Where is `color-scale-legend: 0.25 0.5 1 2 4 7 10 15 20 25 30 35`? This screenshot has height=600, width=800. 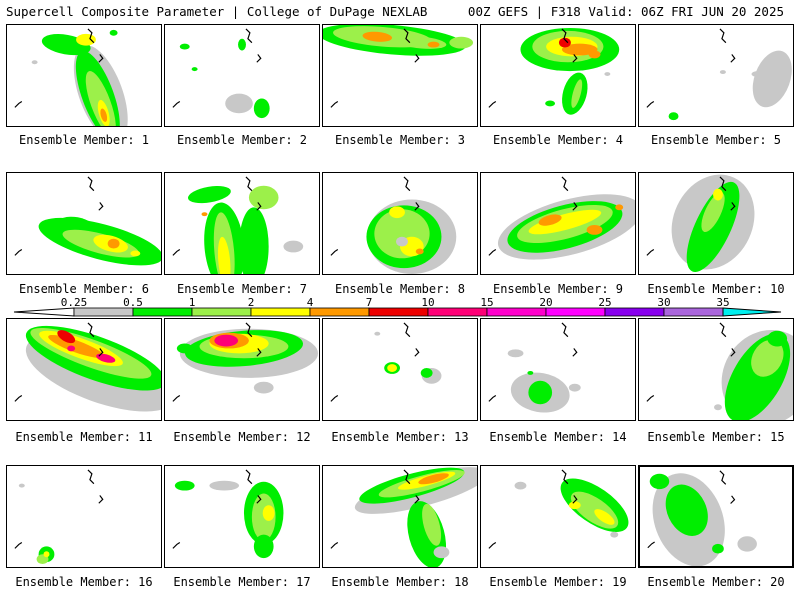
color-scale-legend: 0.25 0.5 1 2 4 7 10 15 20 25 30 35 is located at coordinates (400, 308).